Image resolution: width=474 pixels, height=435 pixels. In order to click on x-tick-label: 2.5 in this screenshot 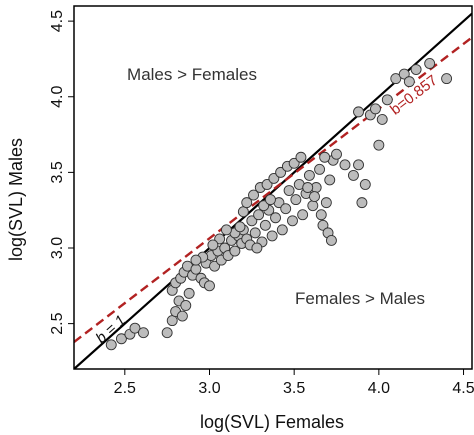, I will do `click(125, 388)`.